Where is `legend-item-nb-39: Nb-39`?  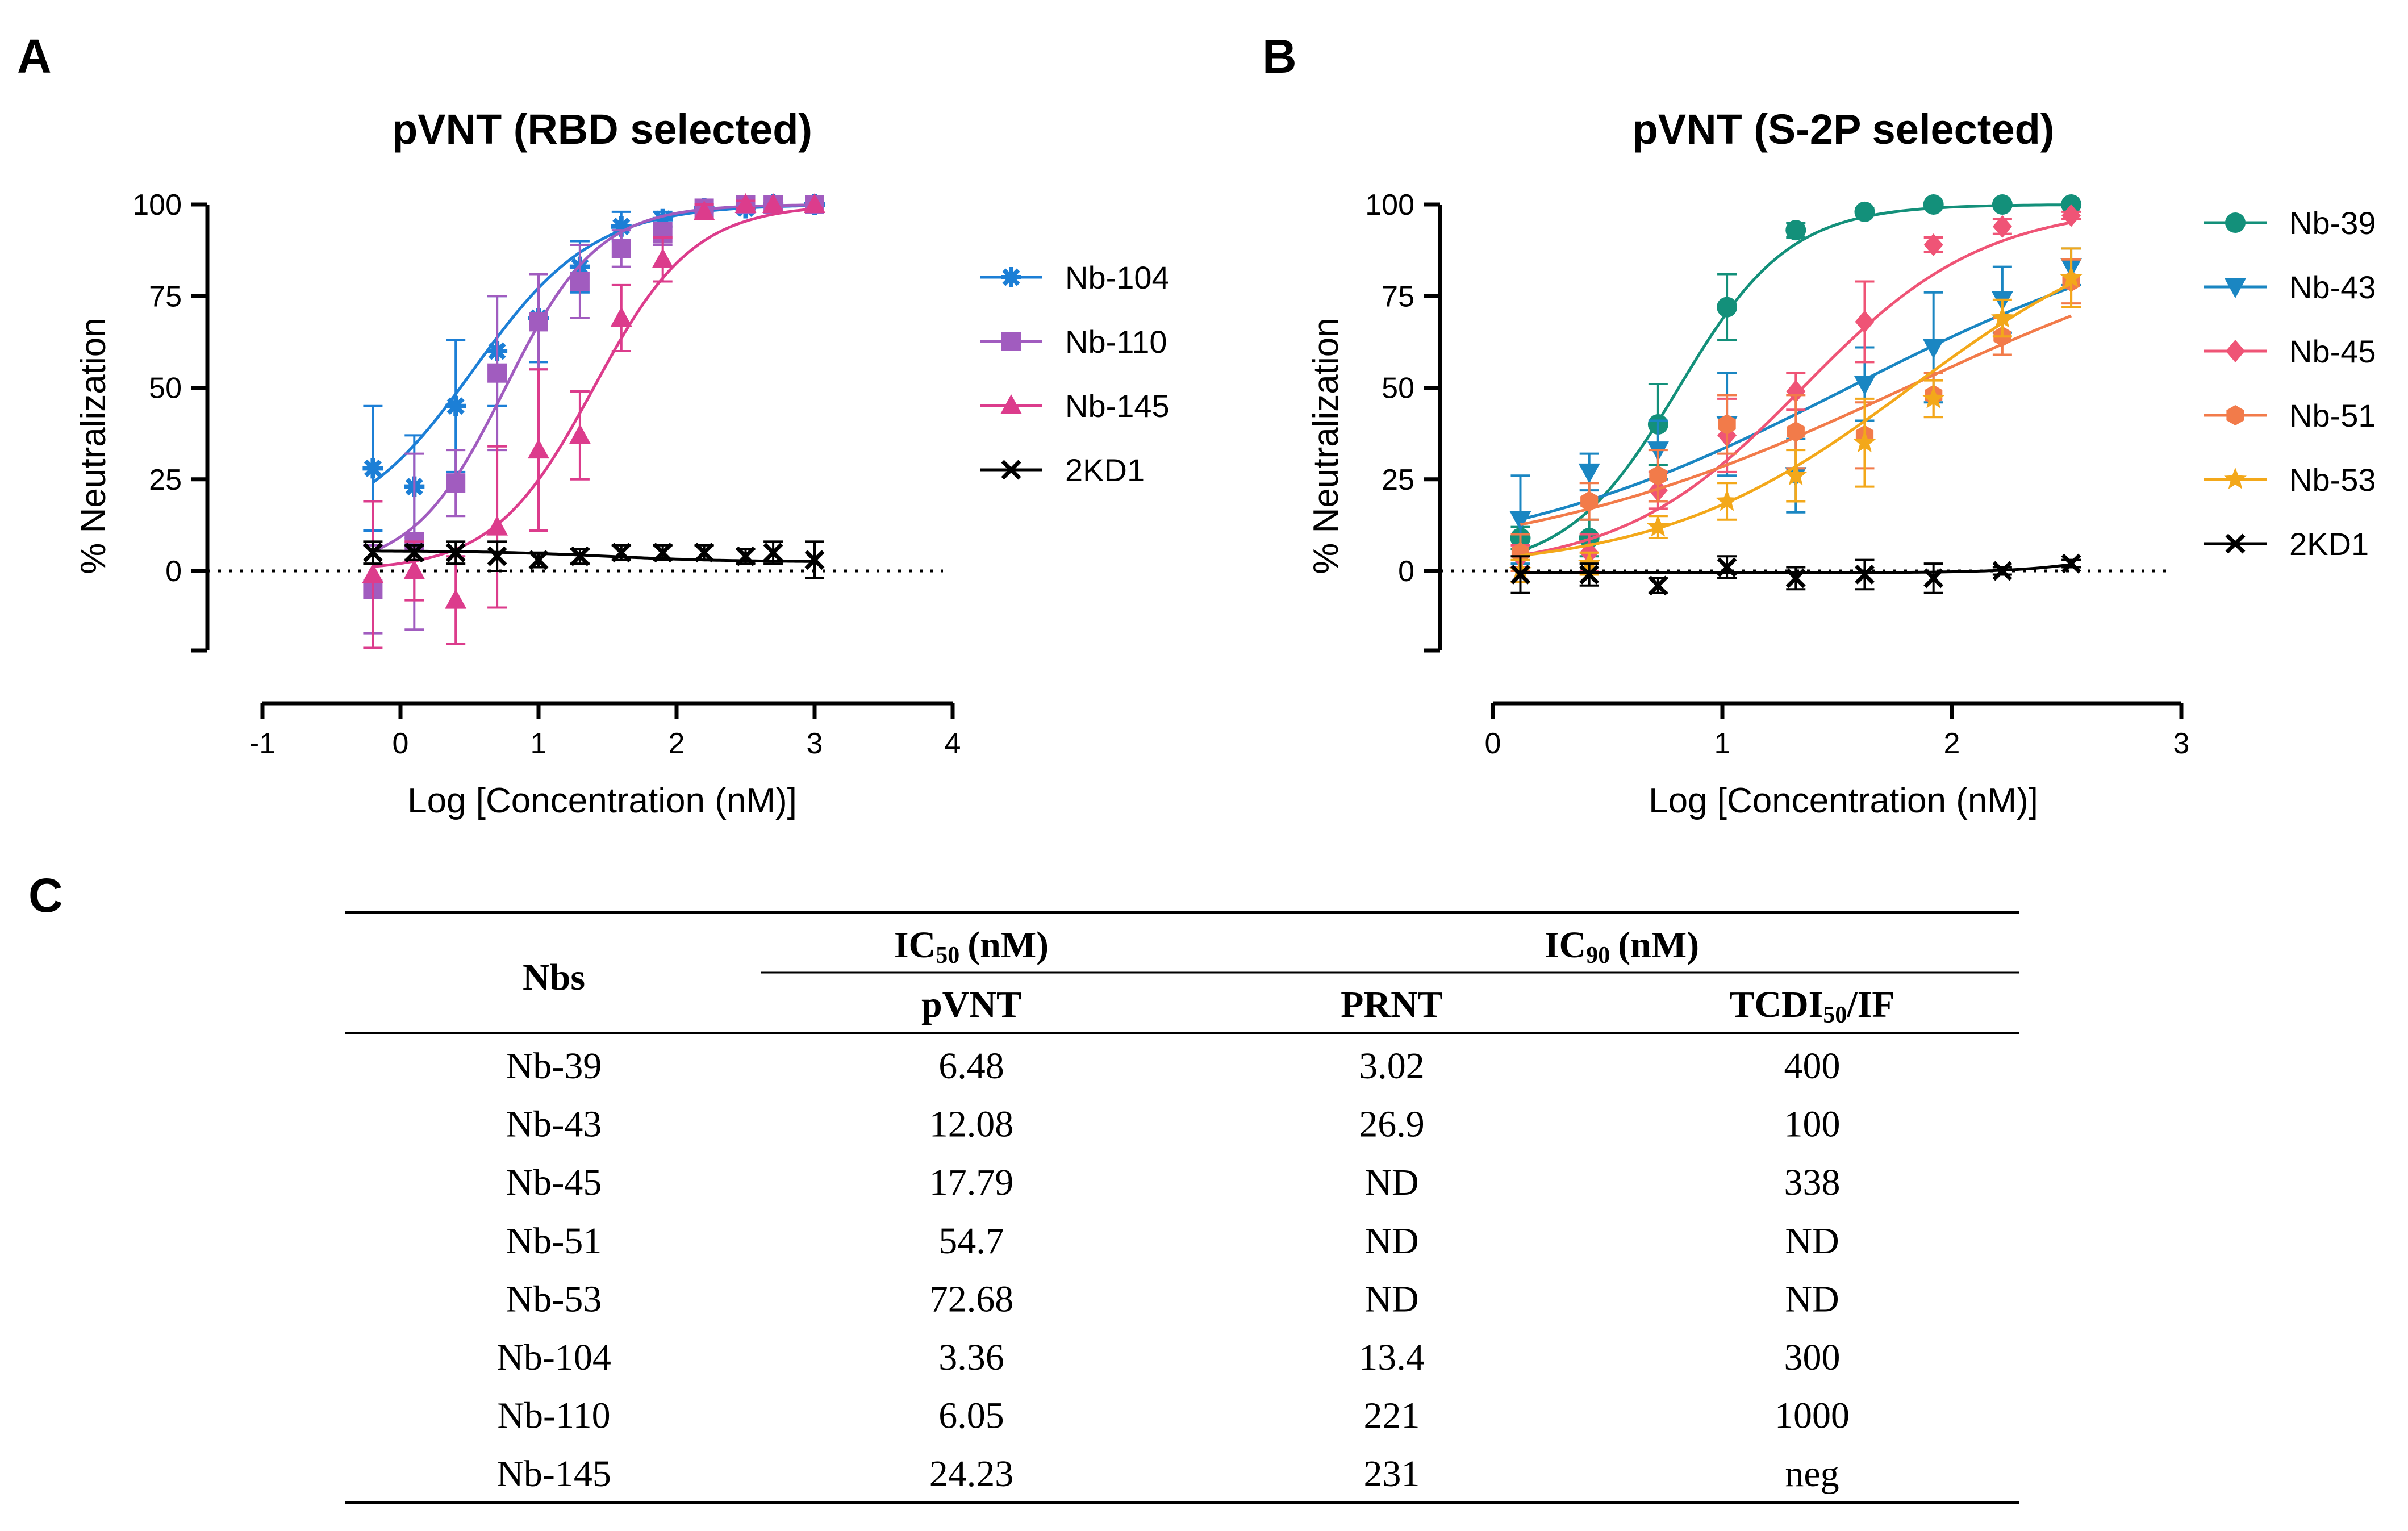
legend-item-nb-39: Nb-39 is located at coordinates (2290, 223).